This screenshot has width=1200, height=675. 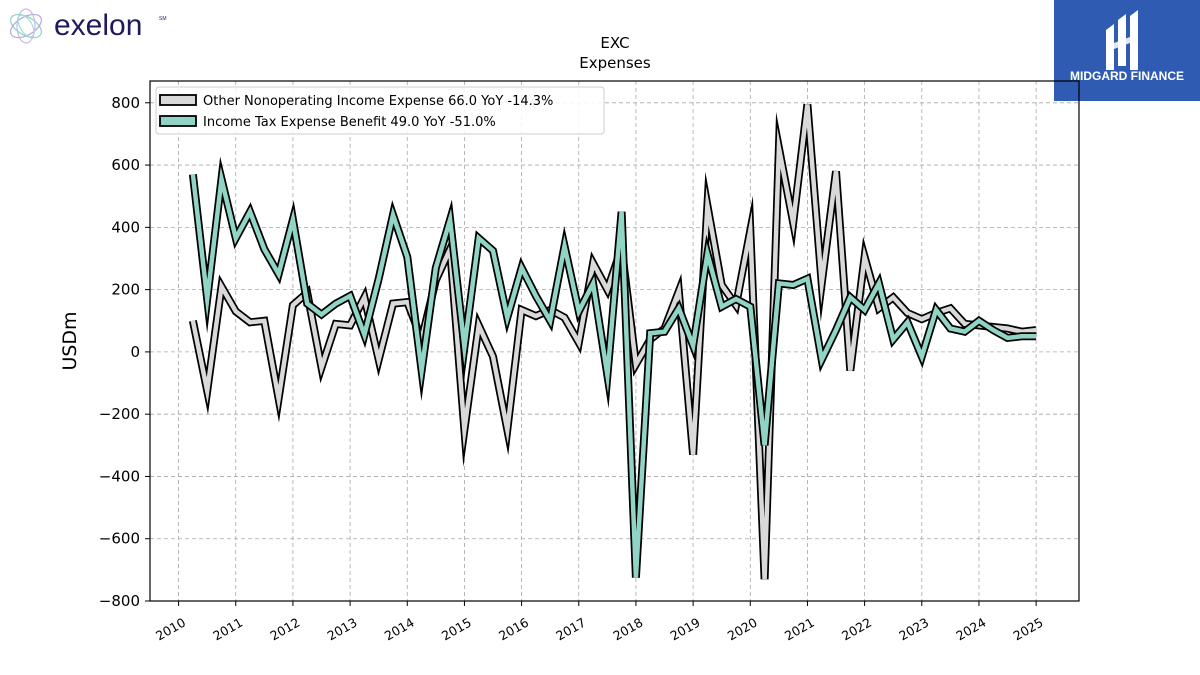 I want to click on chart-subtitle: Expenses, so click(x=615, y=63).